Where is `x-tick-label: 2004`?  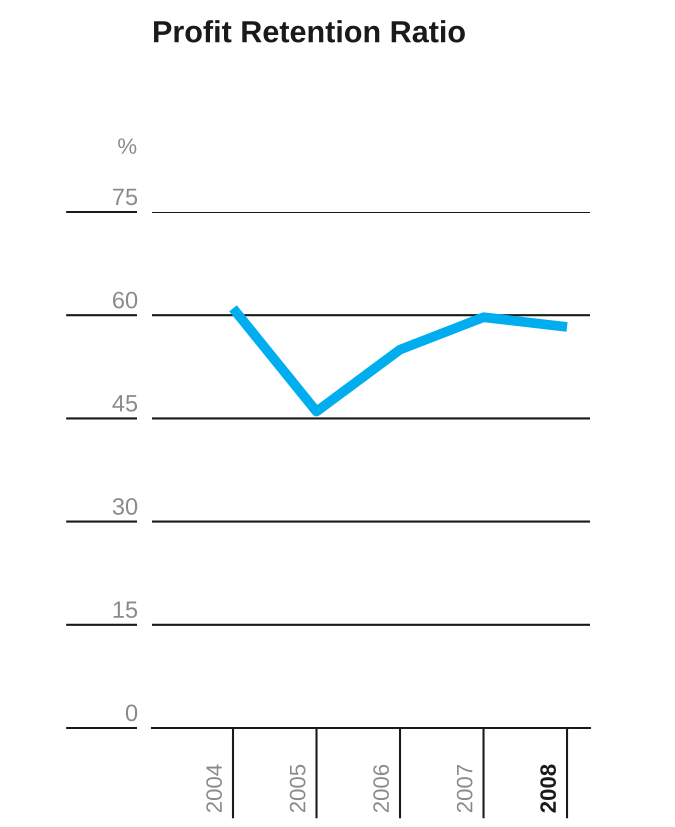 x-tick-label: 2004 is located at coordinates (214, 788).